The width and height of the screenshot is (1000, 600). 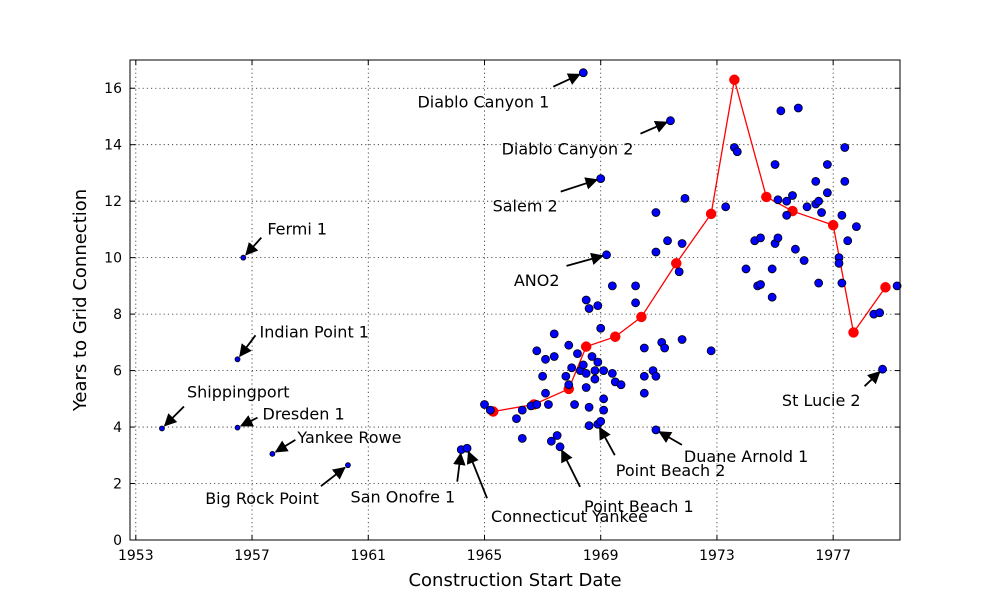 I want to click on y-axis-title: Years to Grid Connection, so click(x=80, y=300).